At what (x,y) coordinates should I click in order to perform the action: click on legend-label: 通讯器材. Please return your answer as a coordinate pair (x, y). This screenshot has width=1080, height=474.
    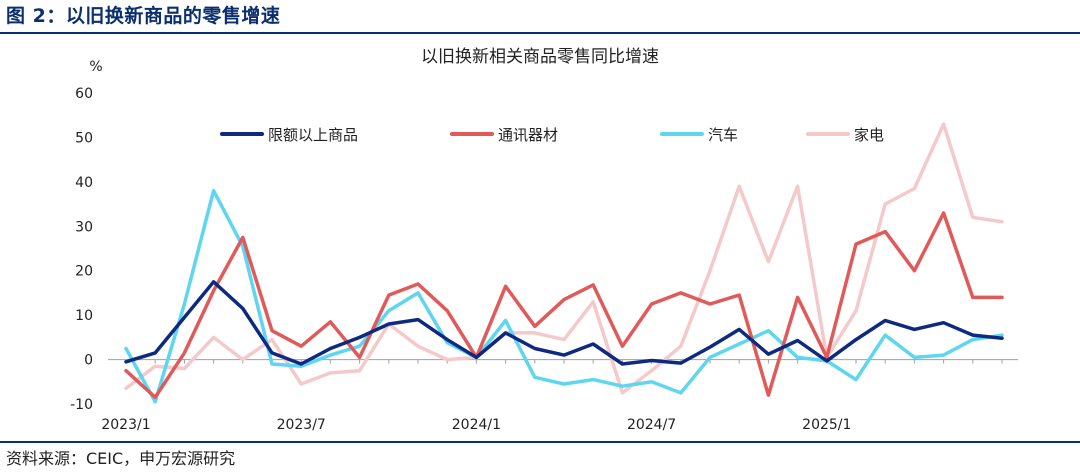
    Looking at the image, I should click on (528, 135).